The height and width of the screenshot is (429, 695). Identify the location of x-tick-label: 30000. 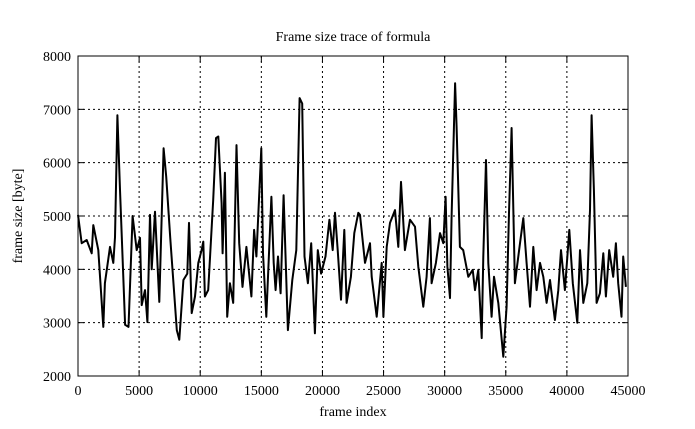
(444, 391).